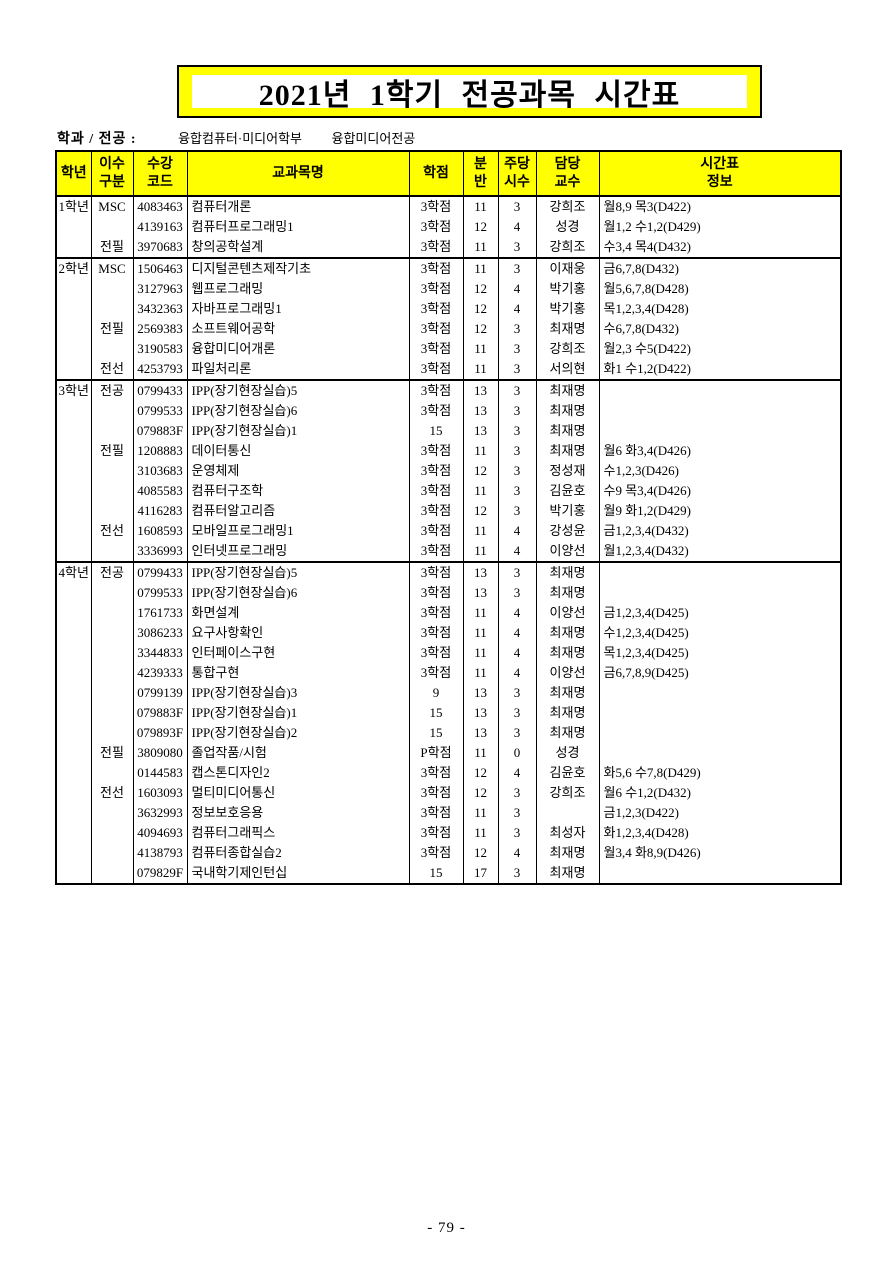 The image size is (893, 1263). Describe the element at coordinates (298, 531) in the screenshot. I see `cell-name: 모바일프로그래밍1` at that location.